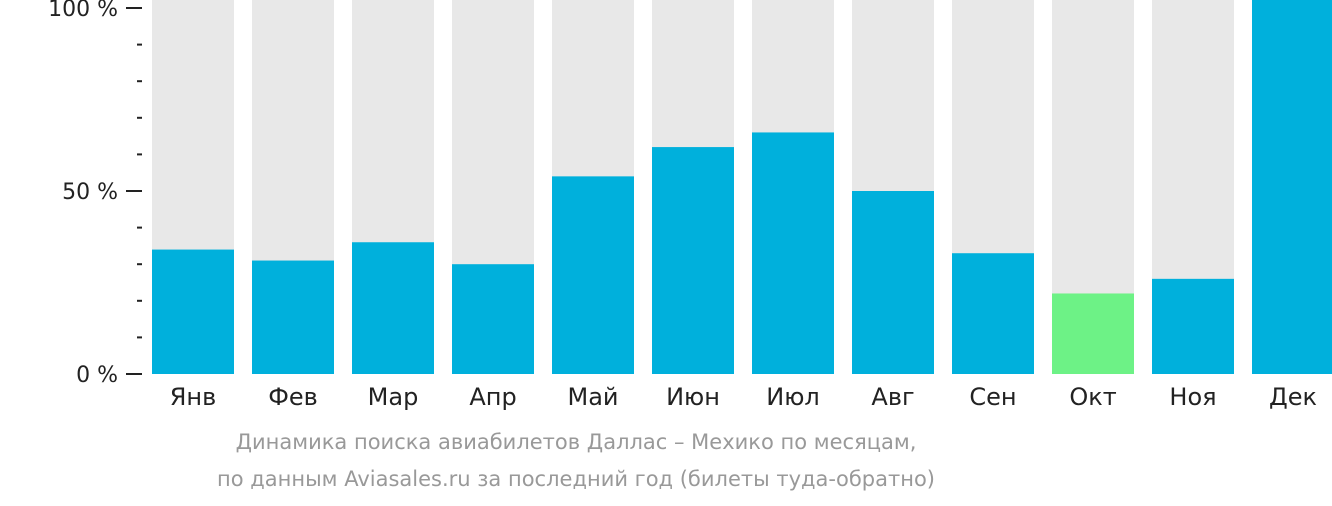 This screenshot has height=506, width=1332. What do you see at coordinates (83, 11) in the screenshot?
I see `y-tick-label: 100 %` at bounding box center [83, 11].